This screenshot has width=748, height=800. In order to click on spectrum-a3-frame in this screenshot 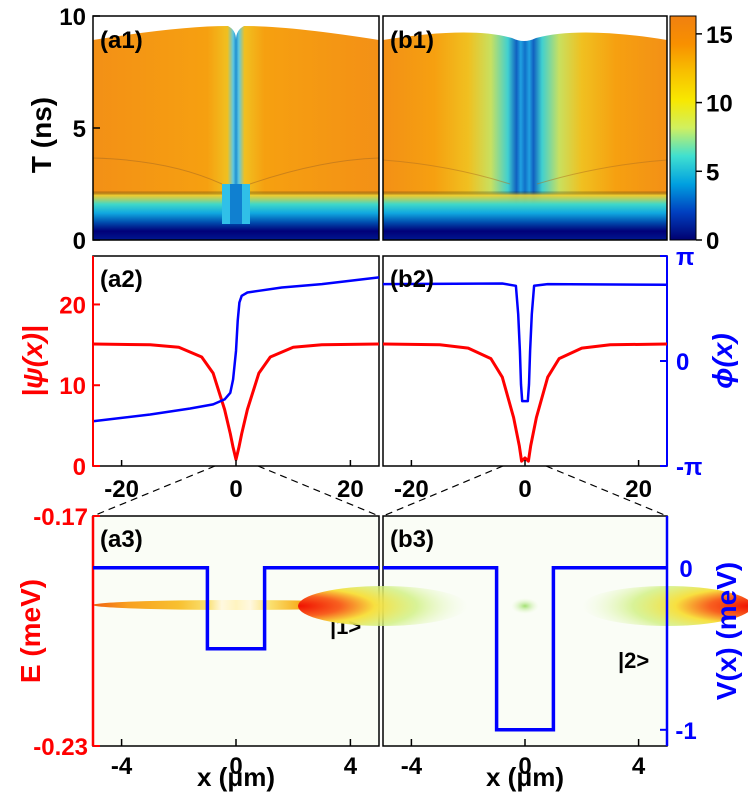, I will do `click(236, 631)`.